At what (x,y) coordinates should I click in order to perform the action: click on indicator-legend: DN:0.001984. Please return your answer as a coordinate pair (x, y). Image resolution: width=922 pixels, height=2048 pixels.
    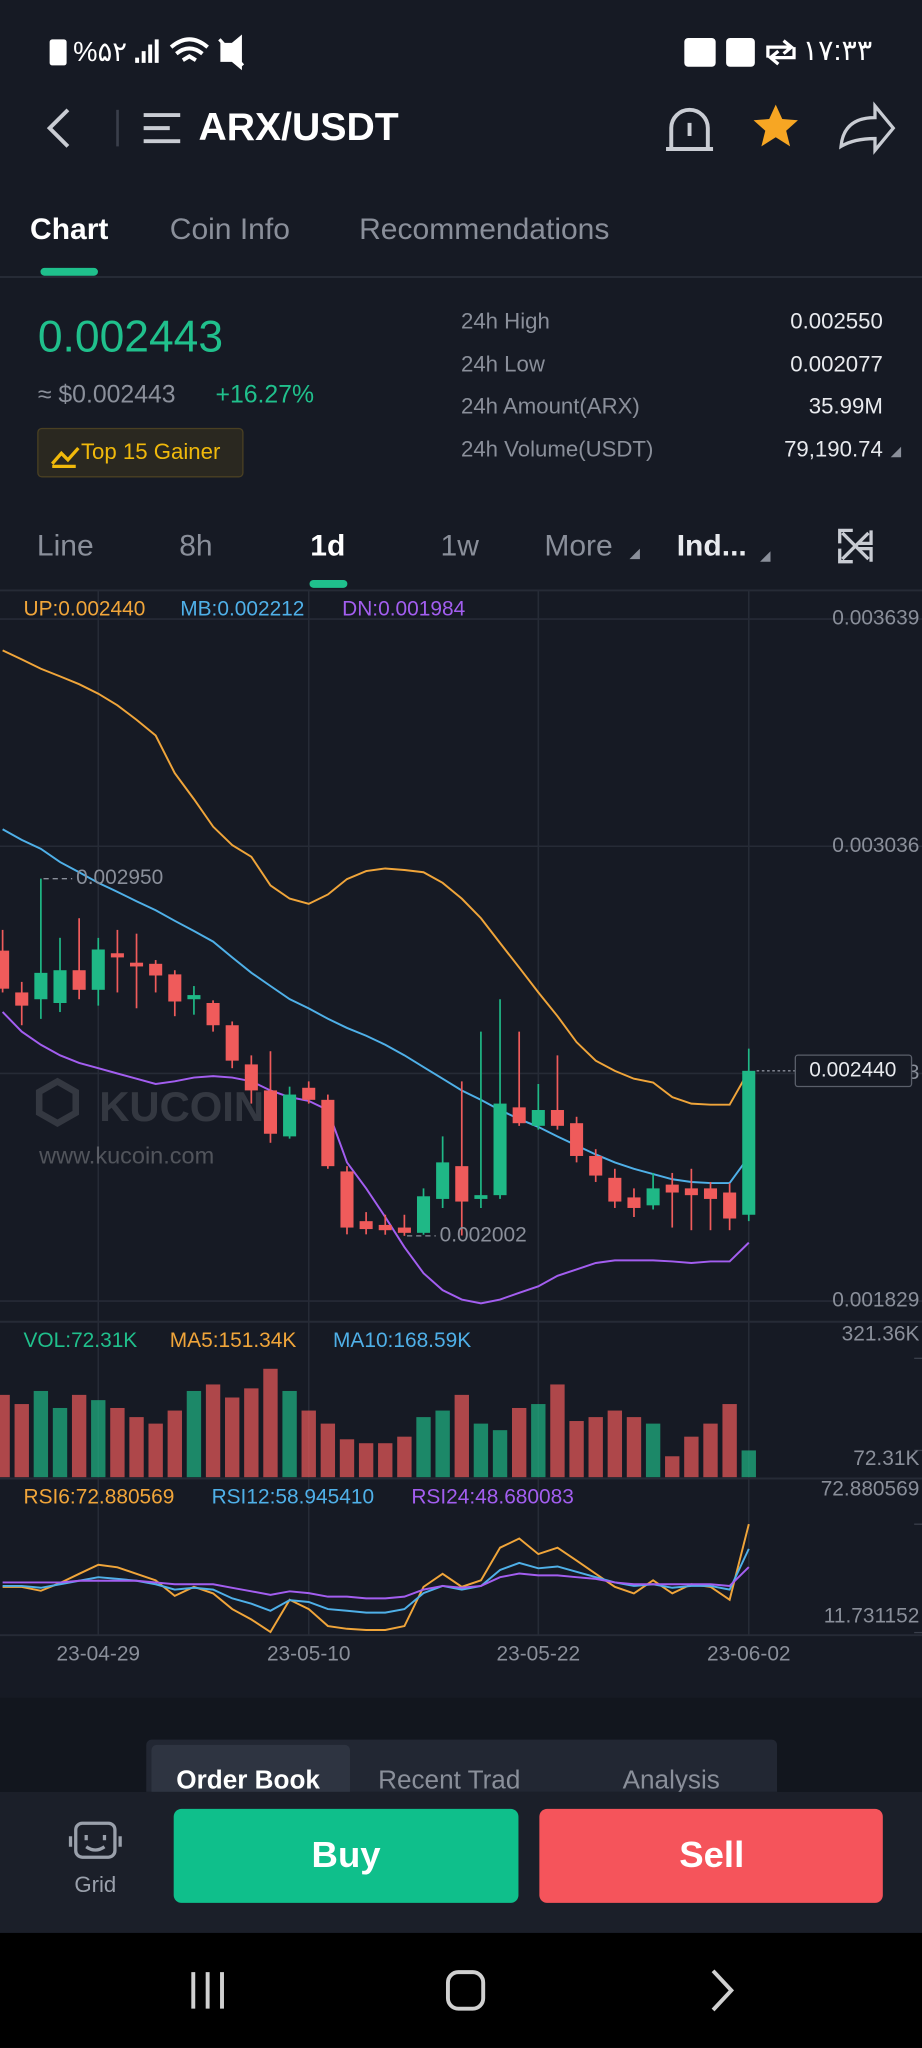
    Looking at the image, I should click on (403, 609).